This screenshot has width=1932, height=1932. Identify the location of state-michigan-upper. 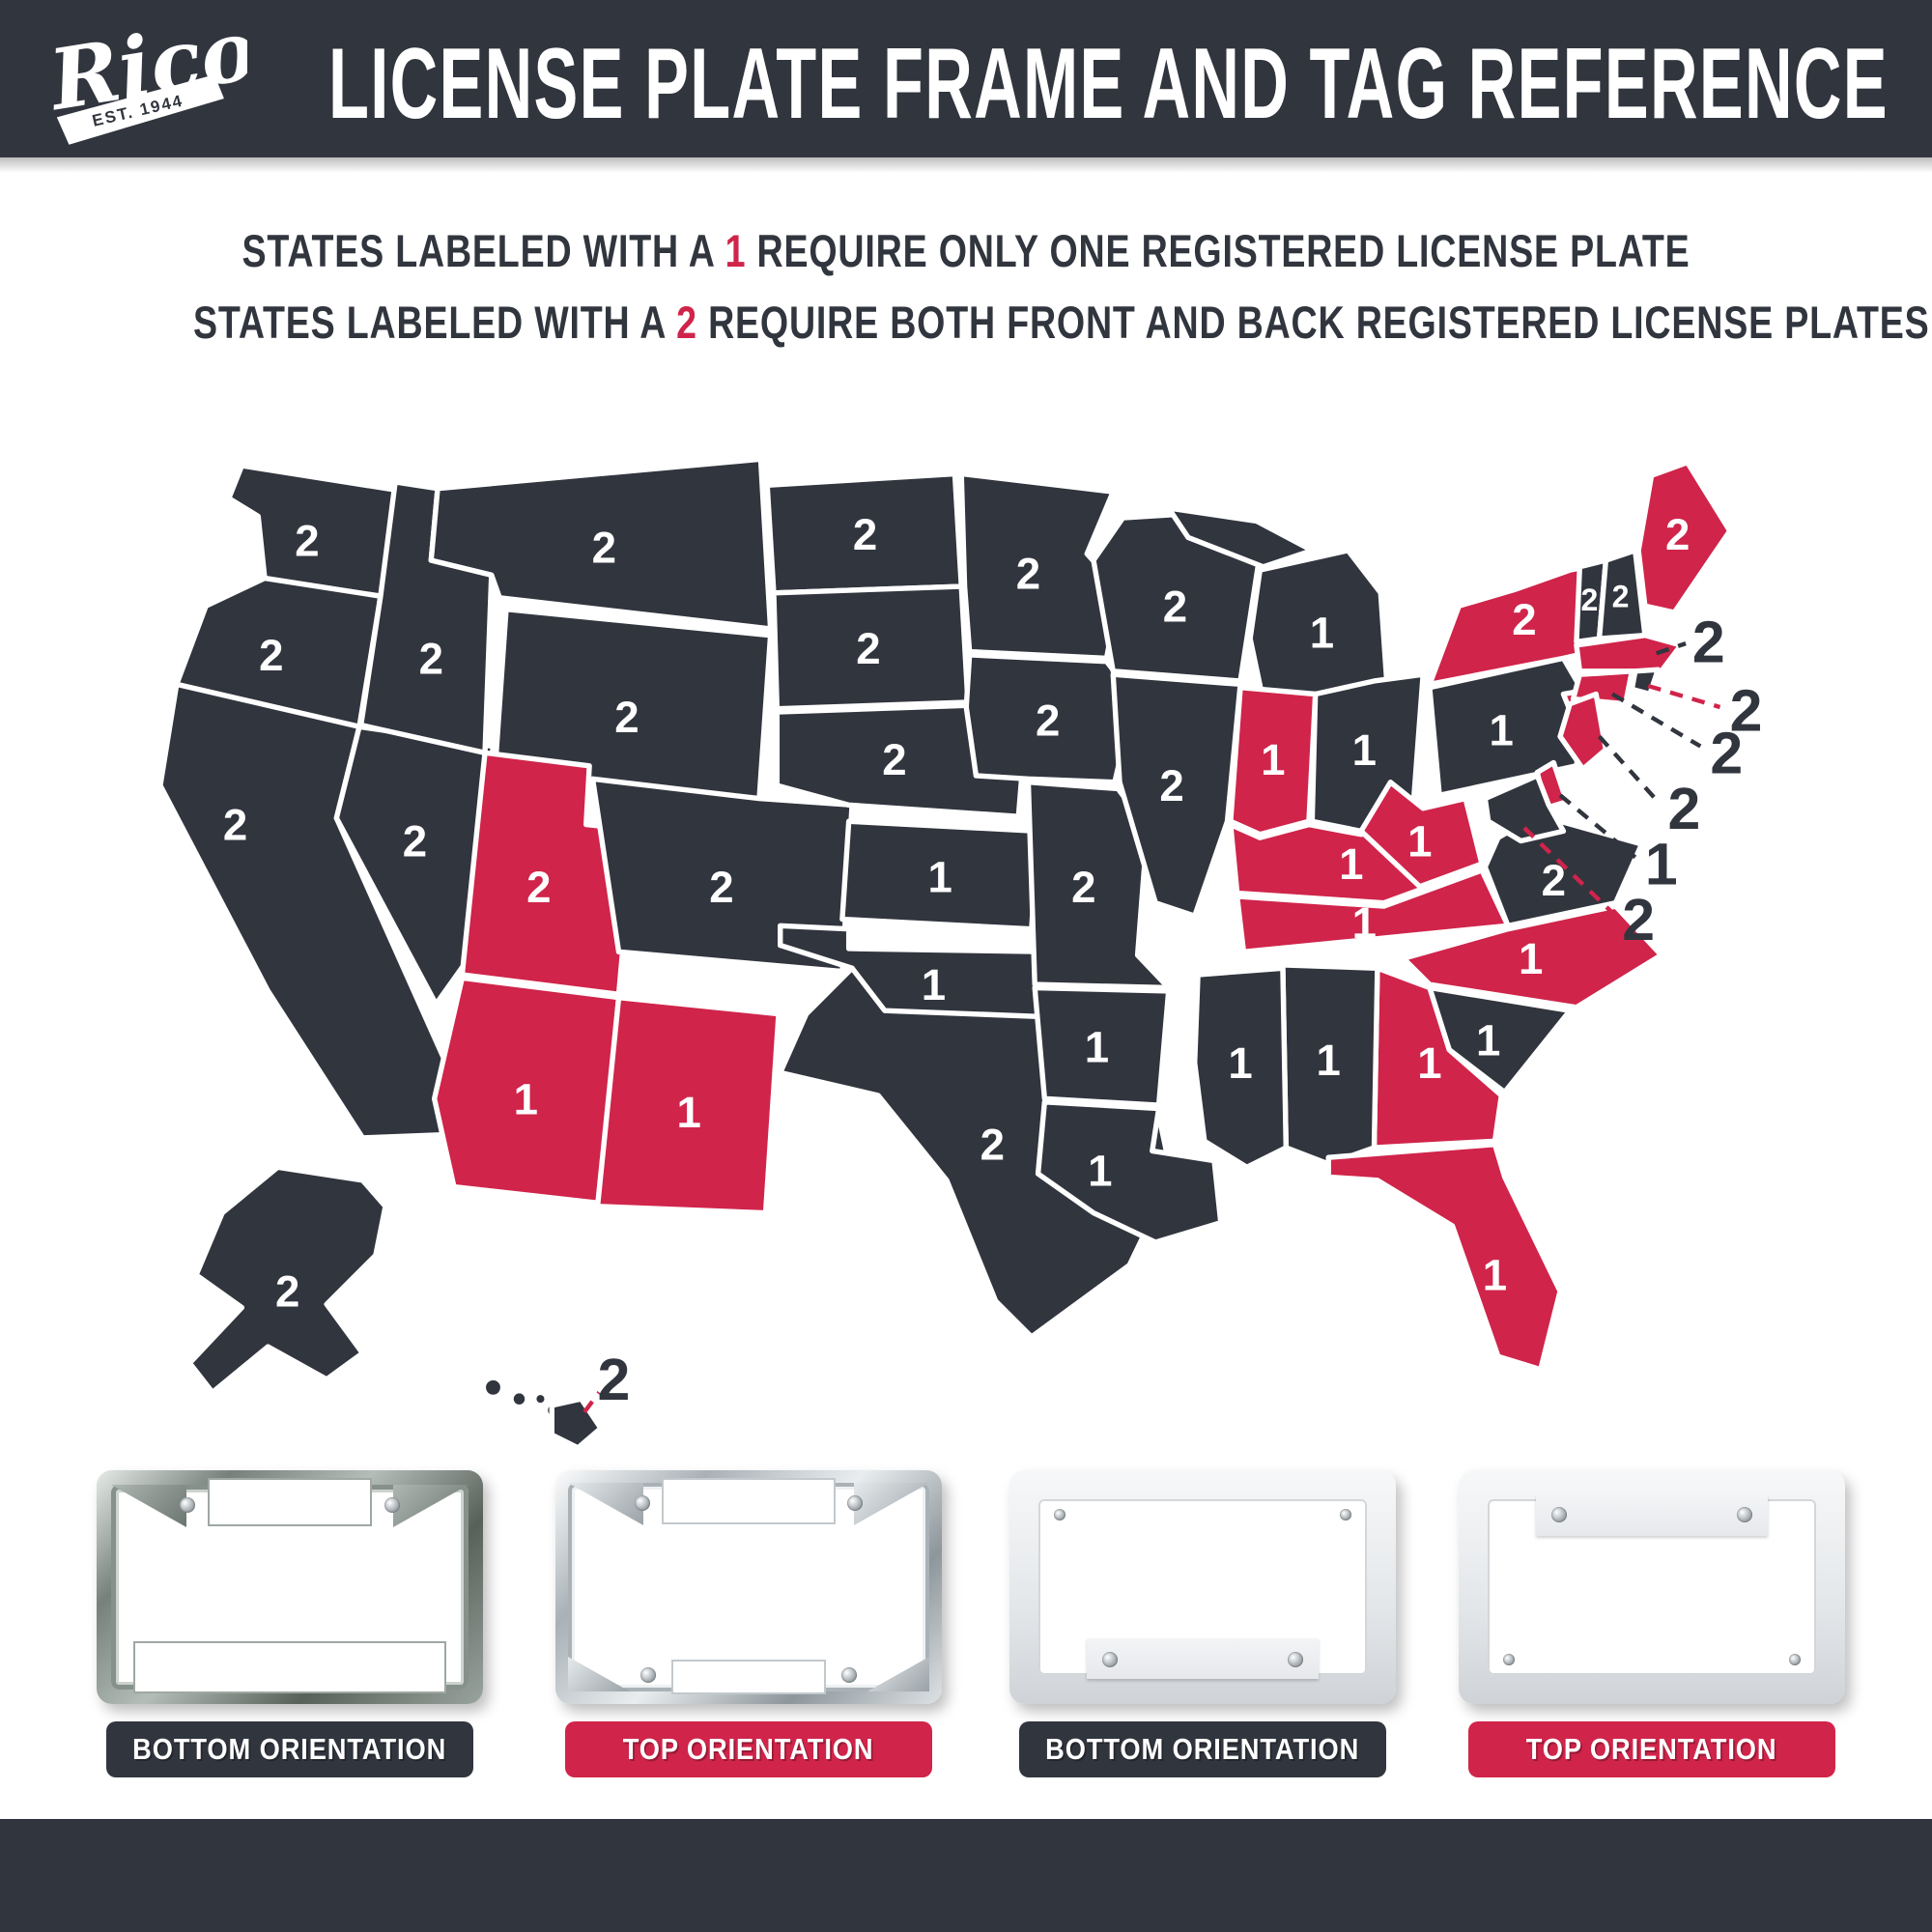
(1240, 537).